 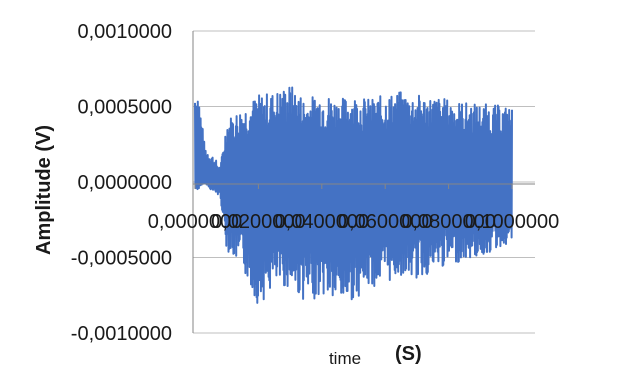 I want to click on y-tick-label: -0,0005000, so click(x=121, y=259).